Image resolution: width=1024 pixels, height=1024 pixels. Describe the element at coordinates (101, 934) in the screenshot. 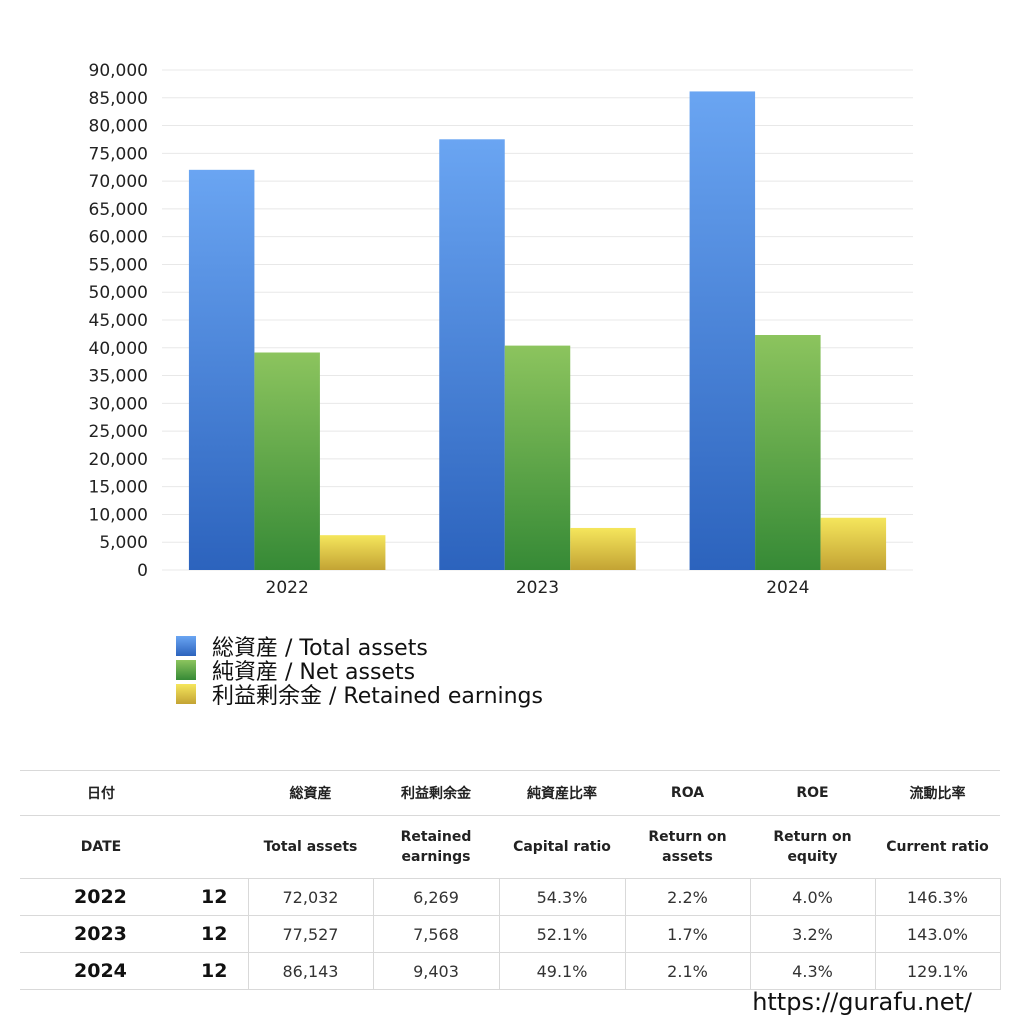

I see `cell-year: 2023` at that location.